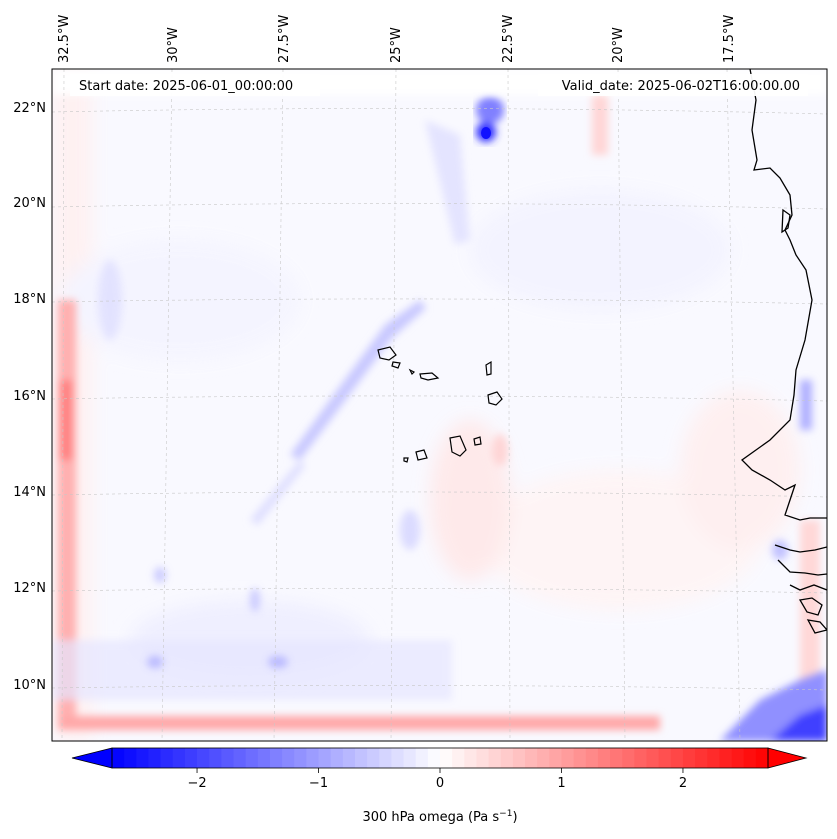  What do you see at coordinates (29, 108) in the screenshot?
I see `lat-label-22n: 22°N` at bounding box center [29, 108].